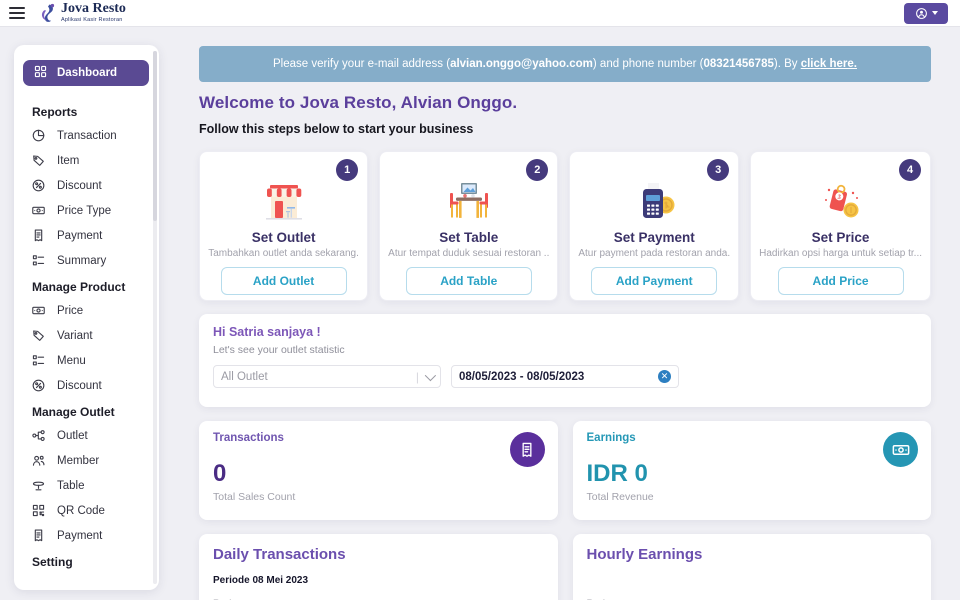 This screenshot has height=600, width=960. What do you see at coordinates (752, 599) in the screenshot?
I see `hourly-axis-tick: Rp 1` at bounding box center [752, 599].